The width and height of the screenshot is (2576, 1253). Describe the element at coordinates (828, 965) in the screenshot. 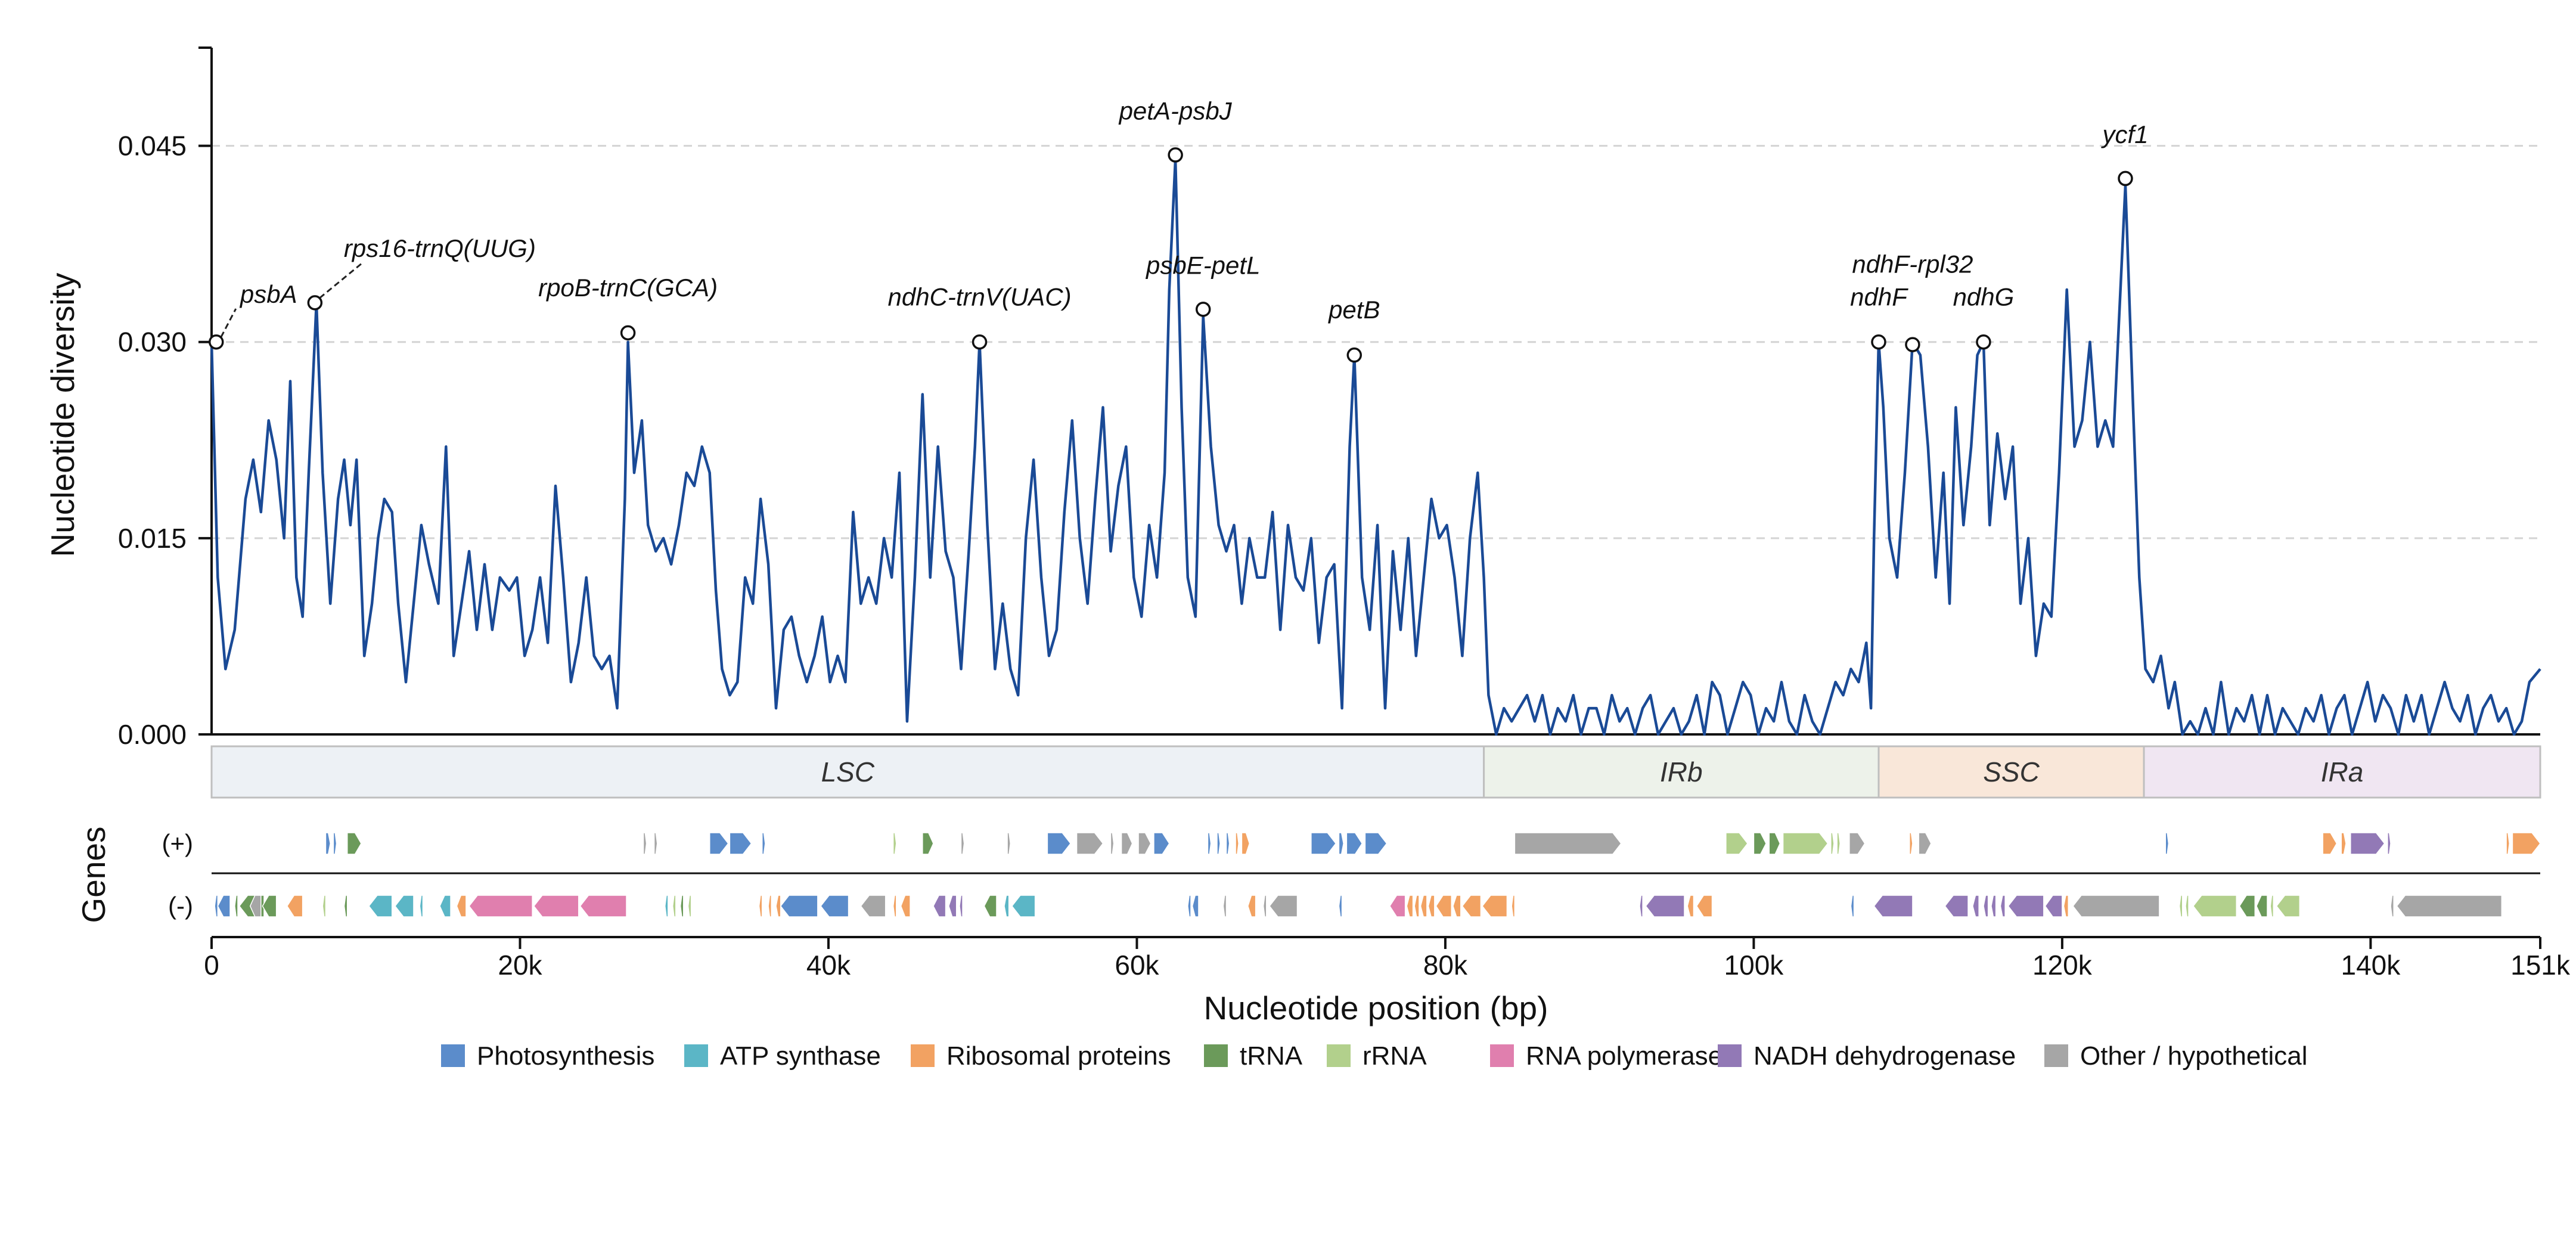

I see `x-tick-label: 40k` at that location.